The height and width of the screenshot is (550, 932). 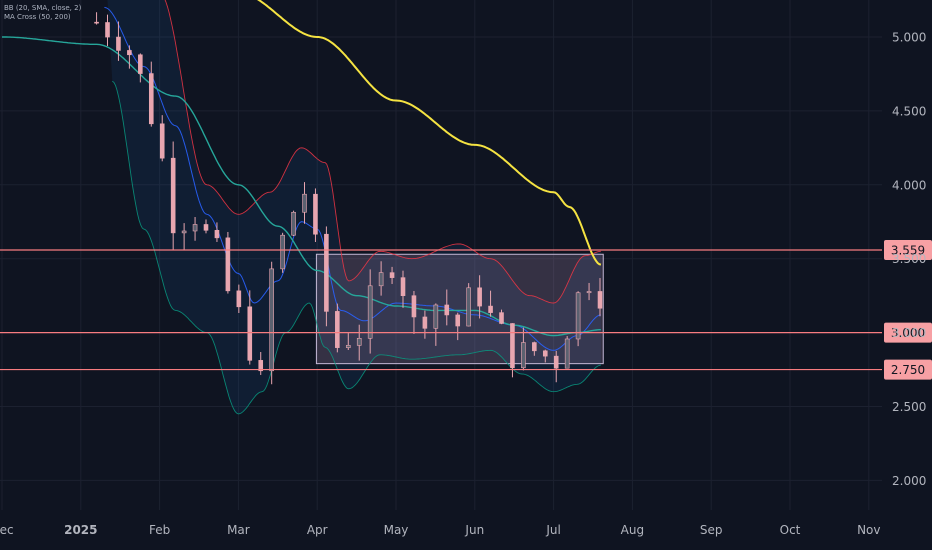 I want to click on y-tick-label-0: 2.000, so click(x=909, y=481).